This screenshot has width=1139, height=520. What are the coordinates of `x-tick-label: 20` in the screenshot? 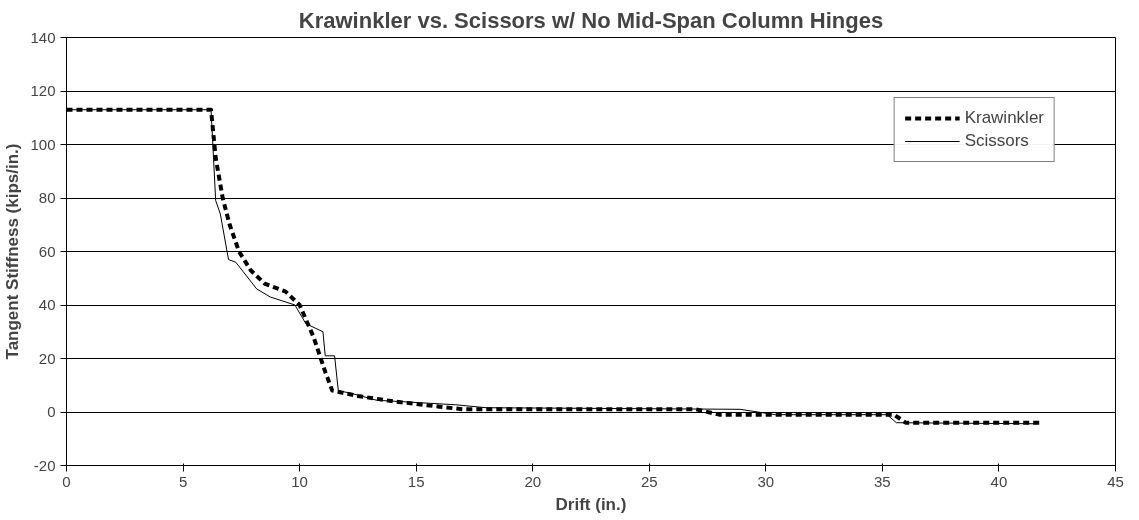 It's located at (533, 481).